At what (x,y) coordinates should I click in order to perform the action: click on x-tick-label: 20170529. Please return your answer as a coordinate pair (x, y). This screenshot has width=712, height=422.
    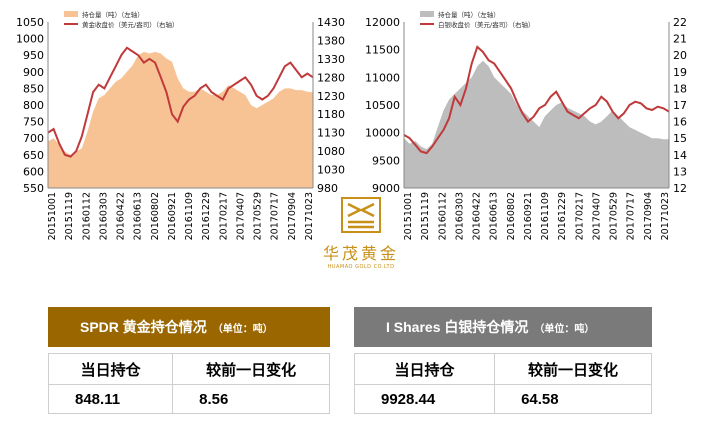
    Looking at the image, I should click on (614, 216).